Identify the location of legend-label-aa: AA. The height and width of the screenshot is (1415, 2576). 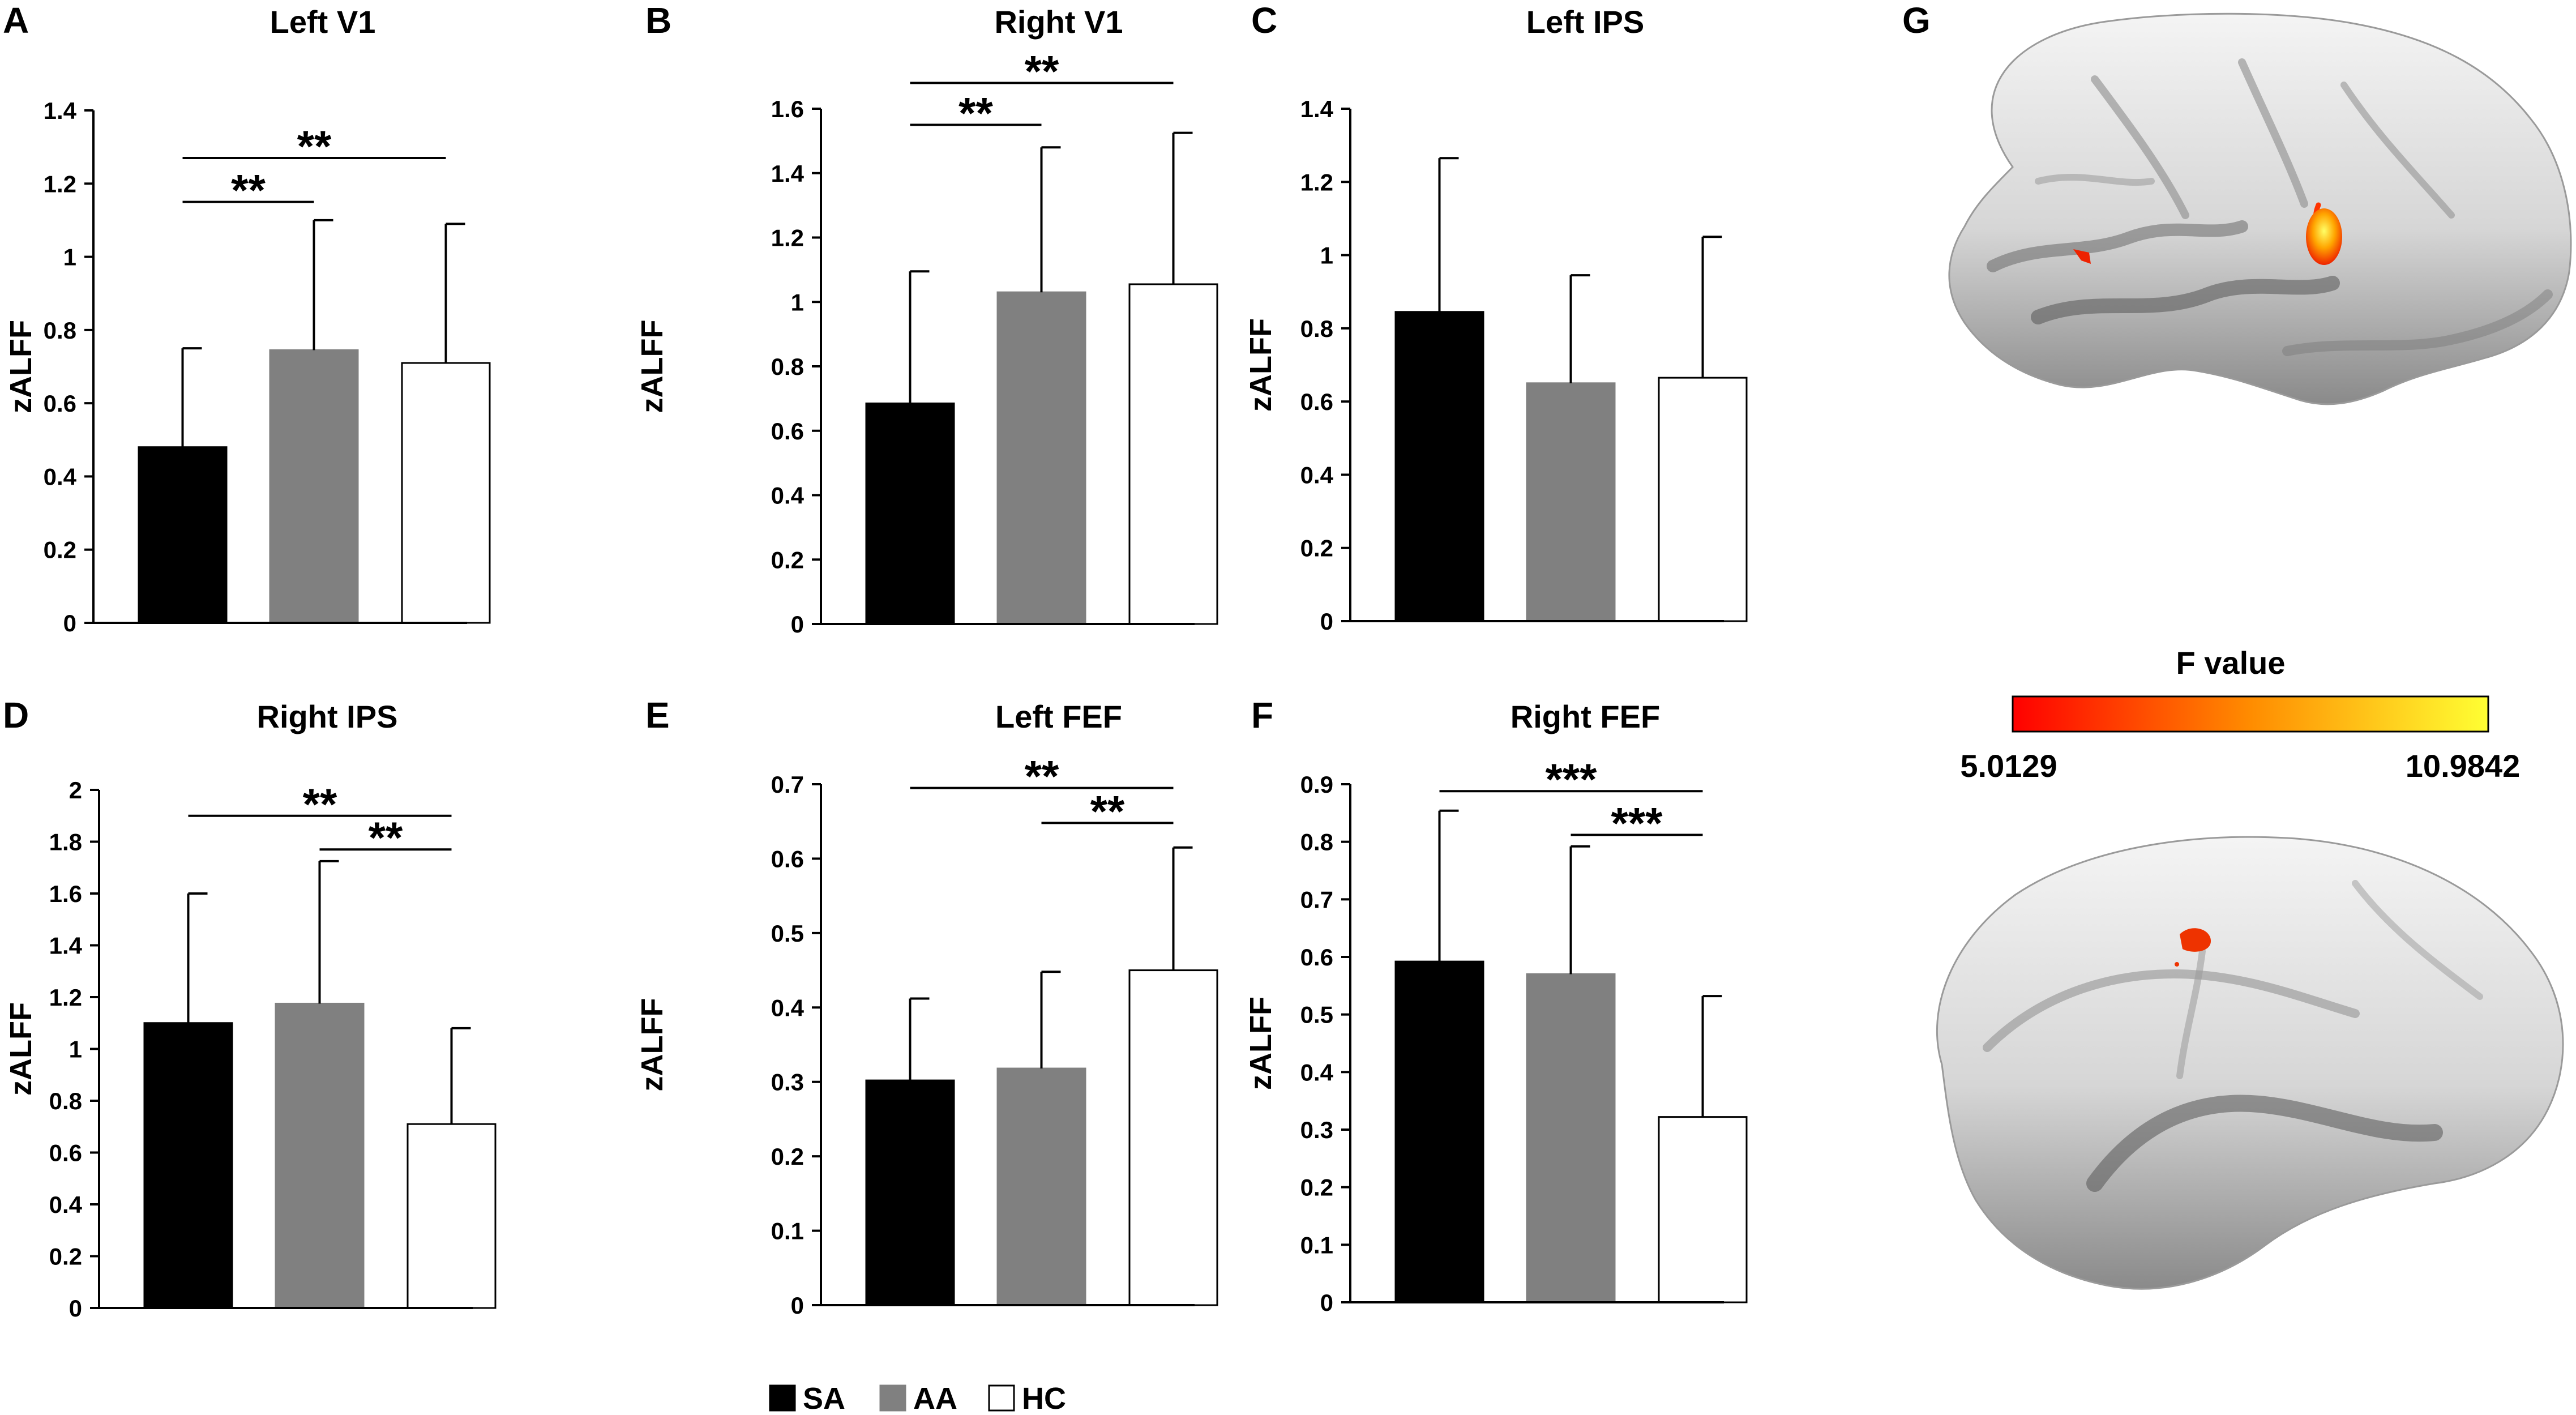
(935, 1398).